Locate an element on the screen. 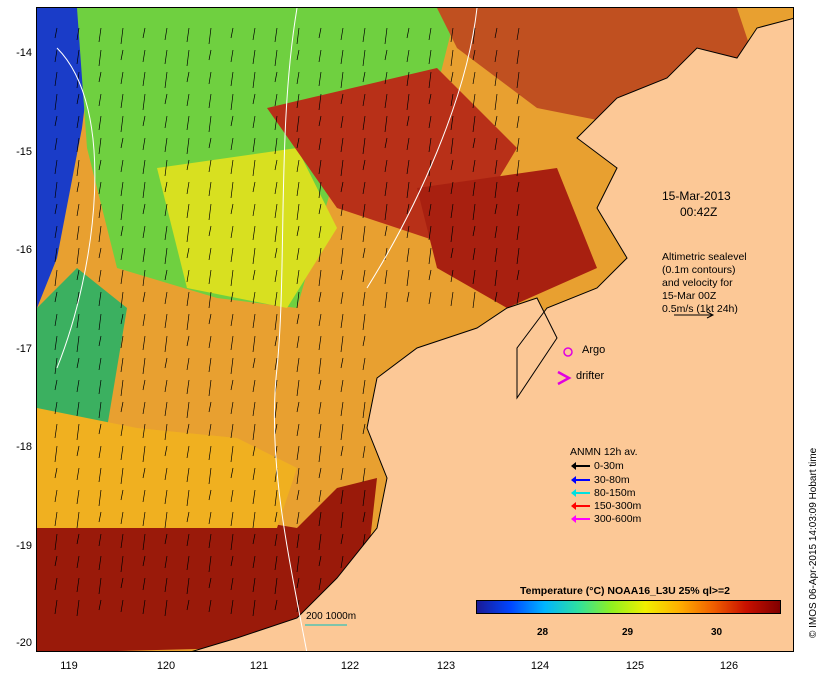 The width and height of the screenshot is (820, 680). temperature-colorbar is located at coordinates (628, 607).